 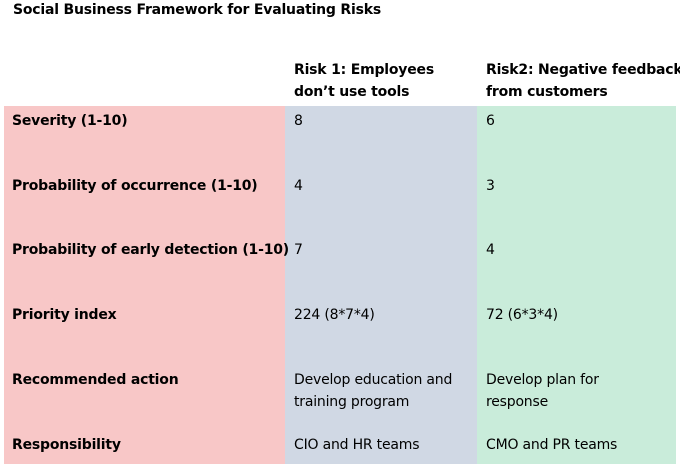 What do you see at coordinates (490, 186) in the screenshot?
I see `risk2-occurrence-value: 3` at bounding box center [490, 186].